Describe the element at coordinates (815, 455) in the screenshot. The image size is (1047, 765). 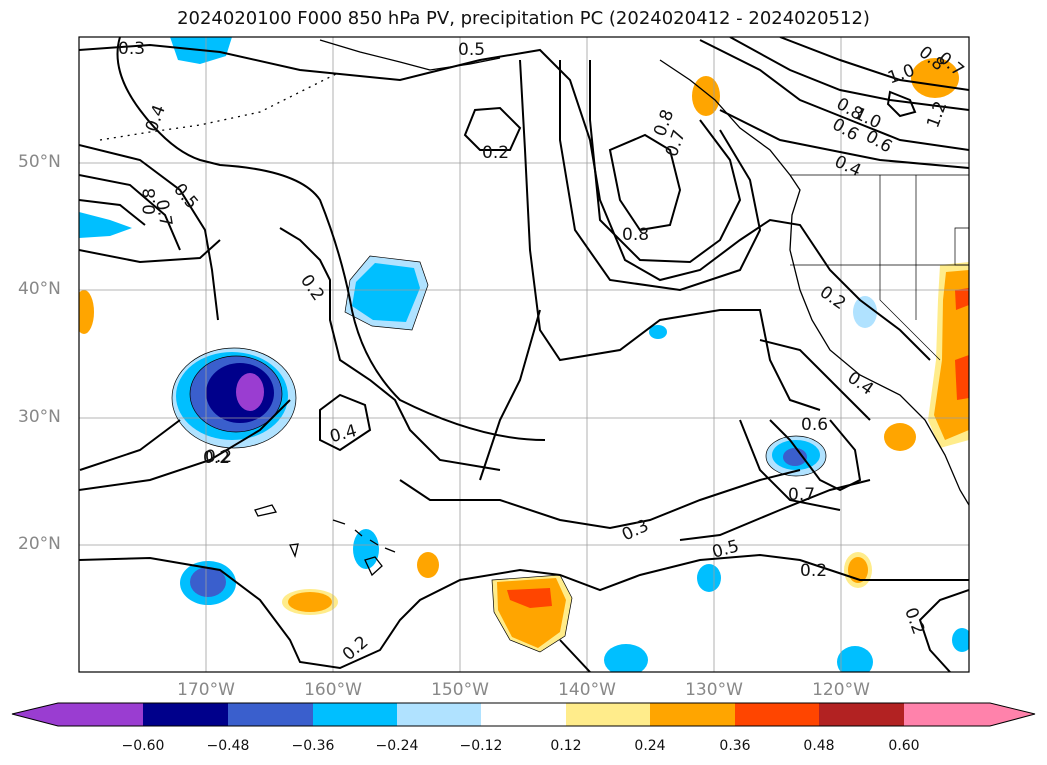
I see `contour-0-7-b` at that location.